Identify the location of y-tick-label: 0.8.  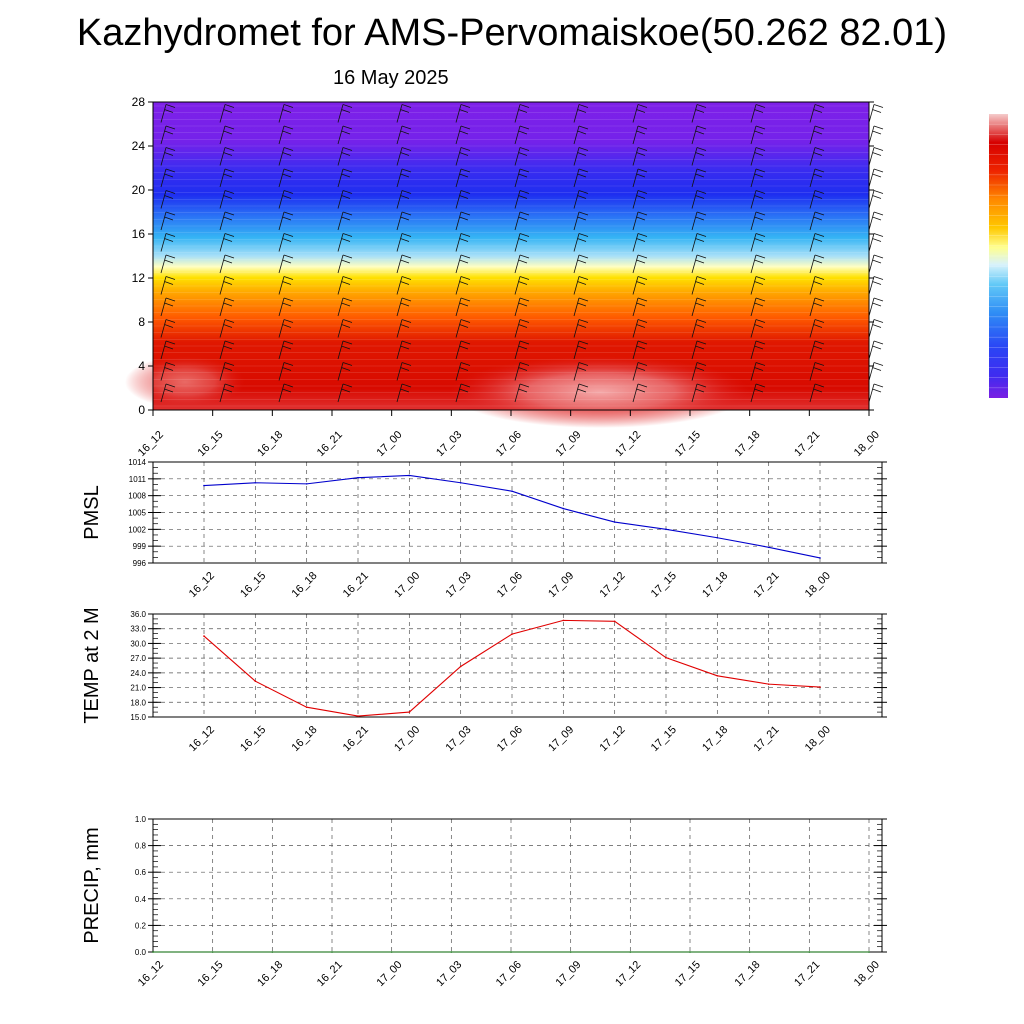
(141, 846).